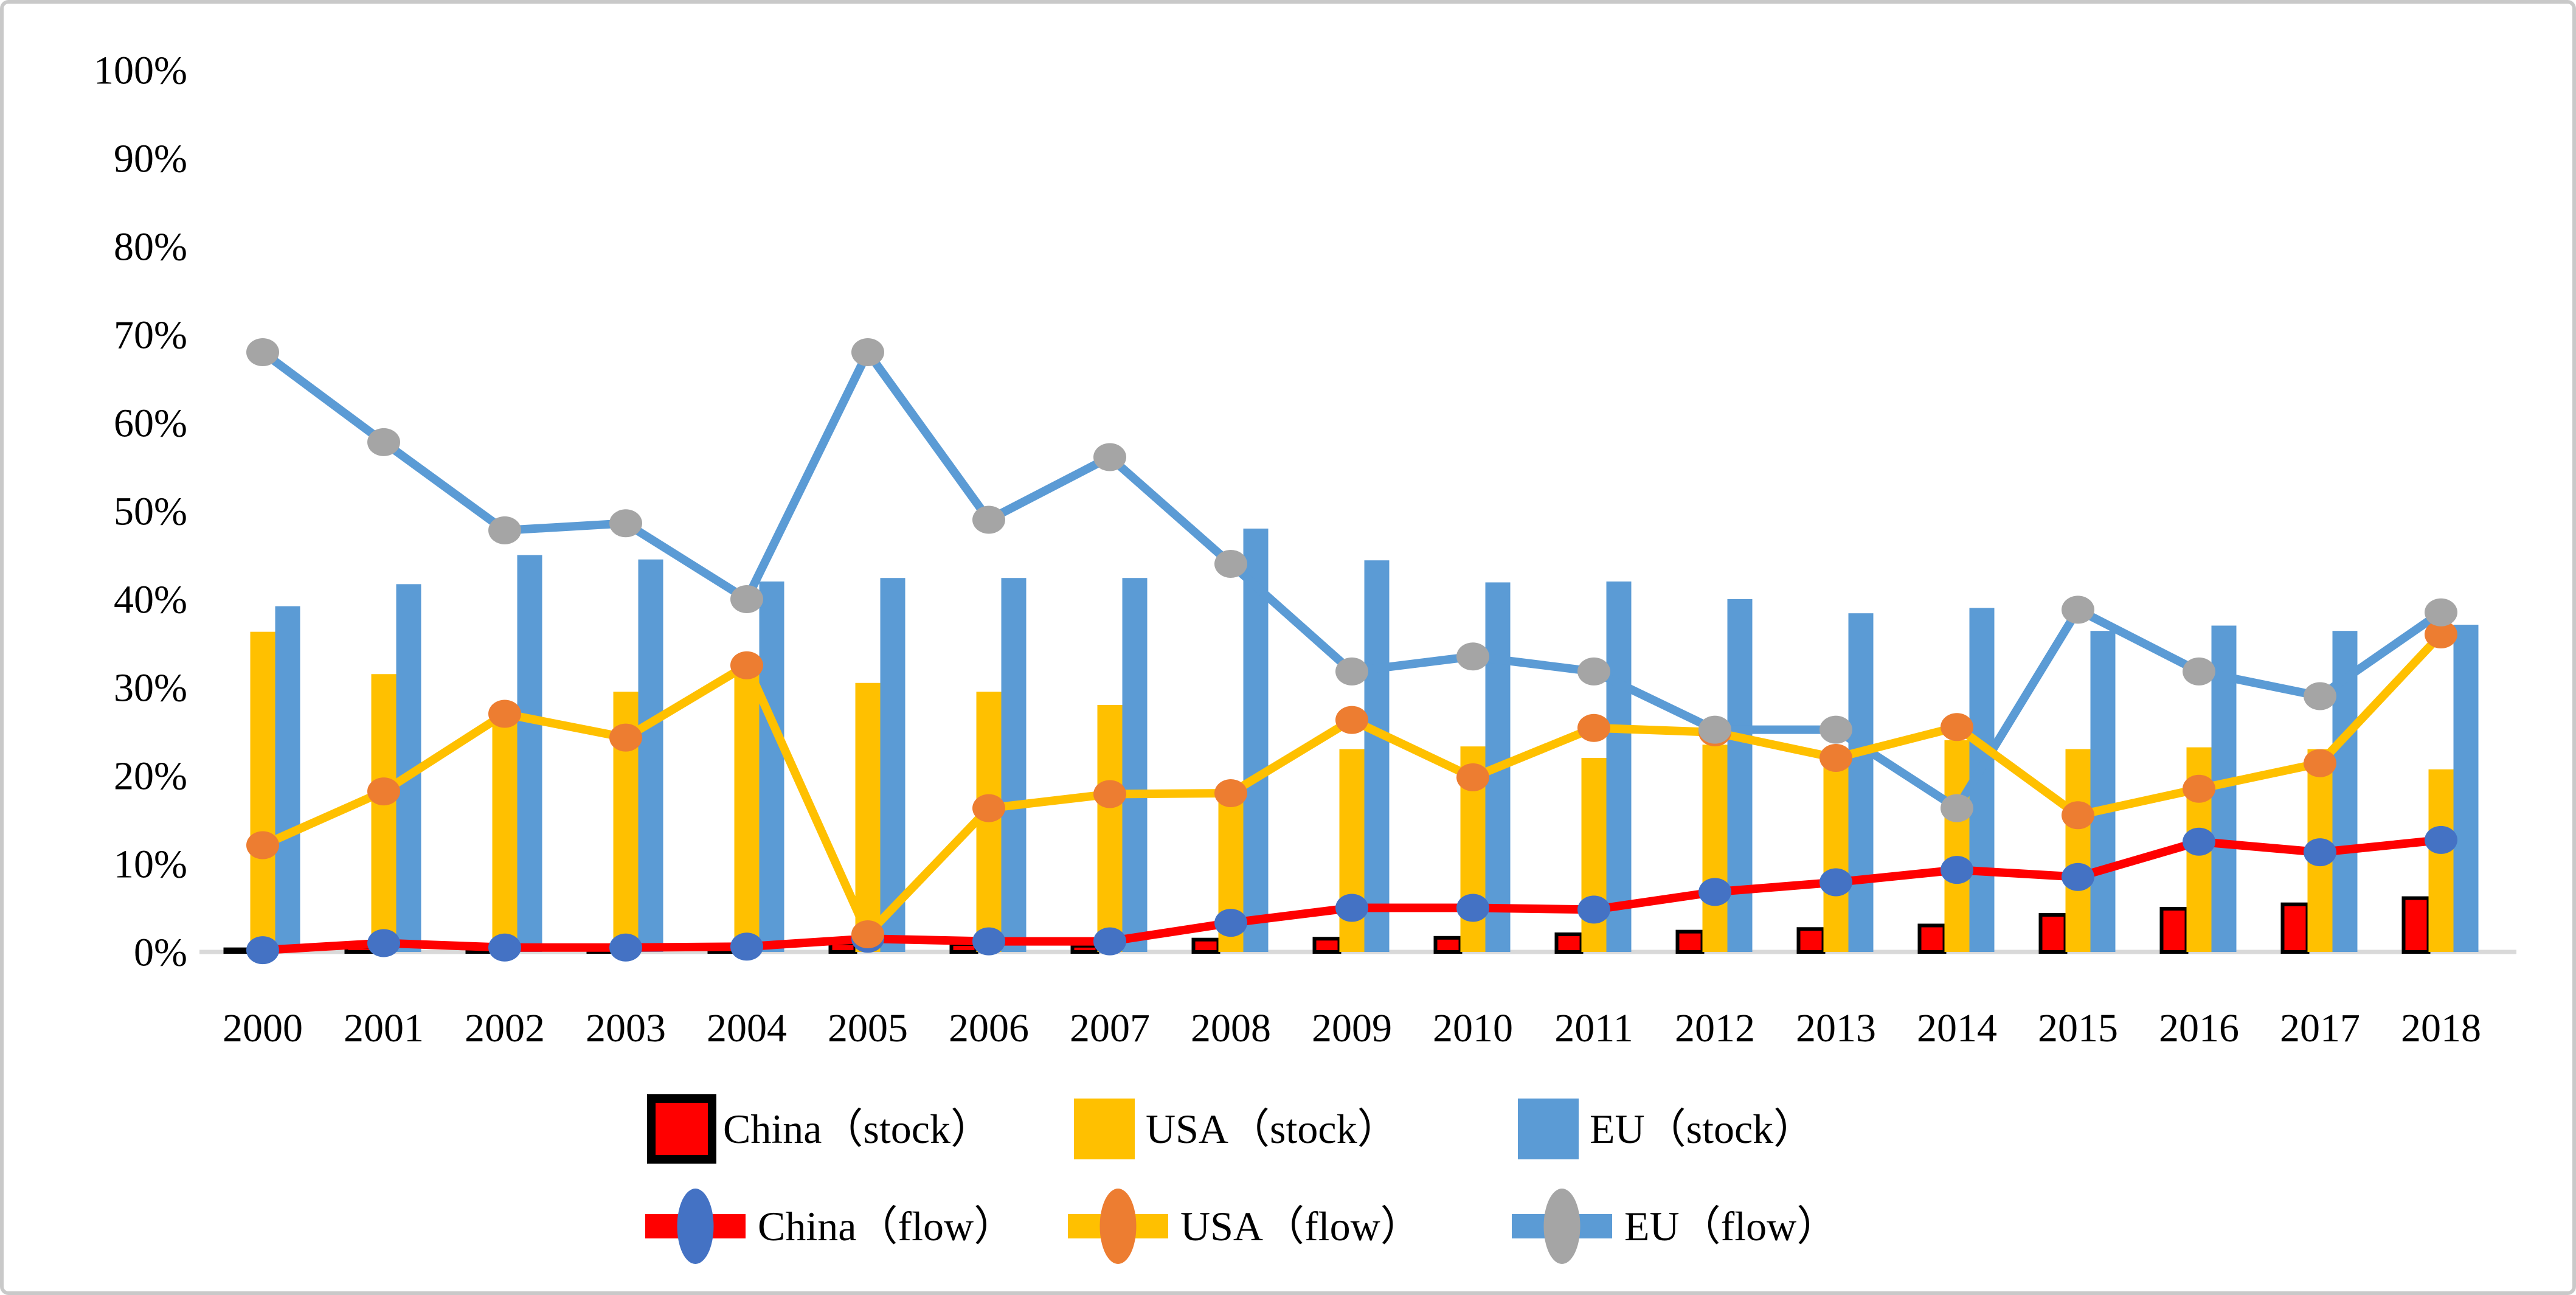 This screenshot has width=2576, height=1295. I want to click on x-tick-label: 2018, so click(2441, 1028).